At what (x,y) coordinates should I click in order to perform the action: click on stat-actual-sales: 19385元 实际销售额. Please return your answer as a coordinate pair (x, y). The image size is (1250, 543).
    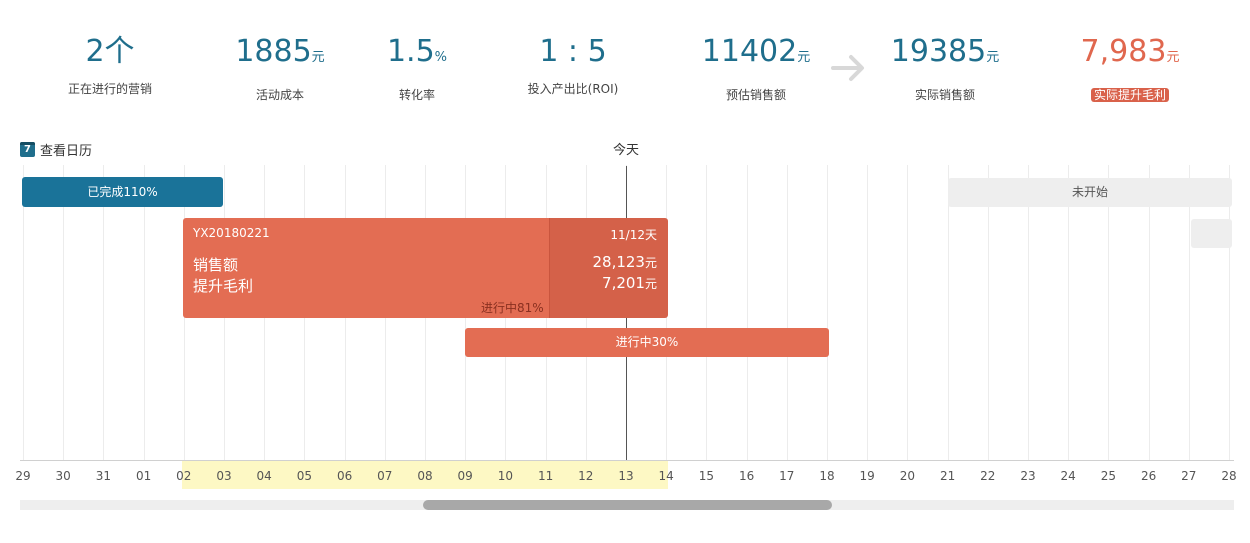
    Looking at the image, I should click on (945, 67).